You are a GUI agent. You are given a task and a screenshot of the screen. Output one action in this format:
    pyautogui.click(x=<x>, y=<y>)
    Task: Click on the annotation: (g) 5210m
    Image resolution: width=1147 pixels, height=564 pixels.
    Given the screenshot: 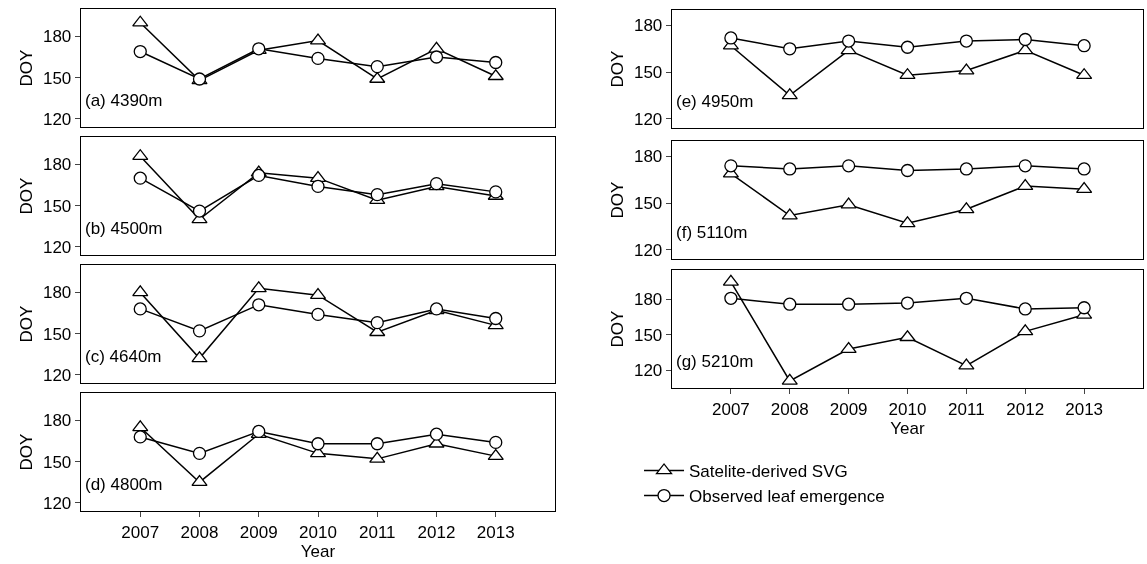 What is the action you would take?
    pyautogui.click(x=715, y=361)
    